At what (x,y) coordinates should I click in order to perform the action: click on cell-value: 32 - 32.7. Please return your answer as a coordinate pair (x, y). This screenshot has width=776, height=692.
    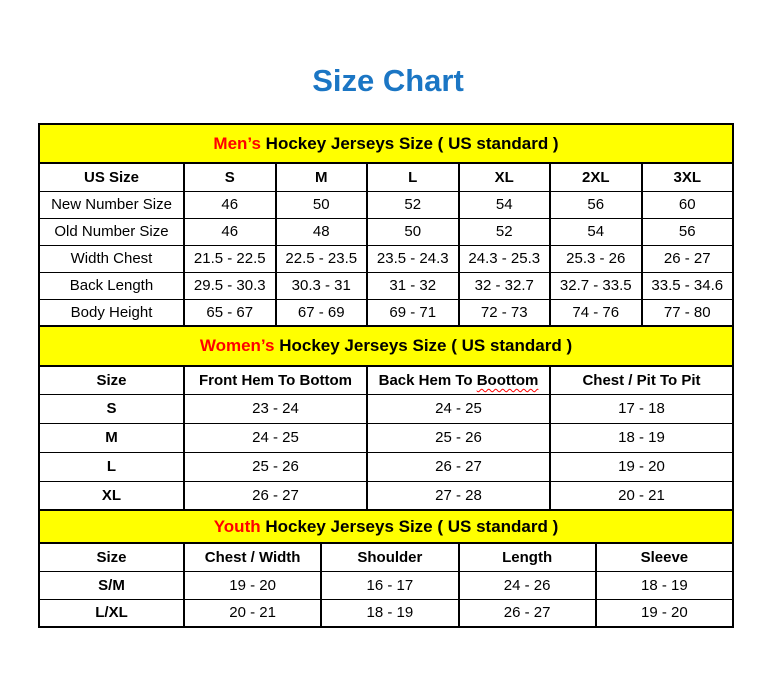
    Looking at the image, I should click on (504, 285).